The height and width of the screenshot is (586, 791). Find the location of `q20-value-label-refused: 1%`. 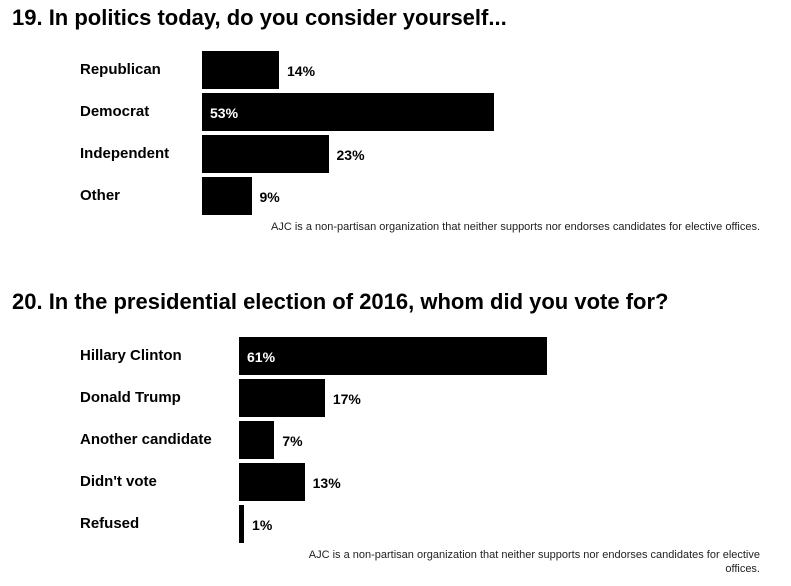

q20-value-label-refused: 1% is located at coordinates (262, 525).